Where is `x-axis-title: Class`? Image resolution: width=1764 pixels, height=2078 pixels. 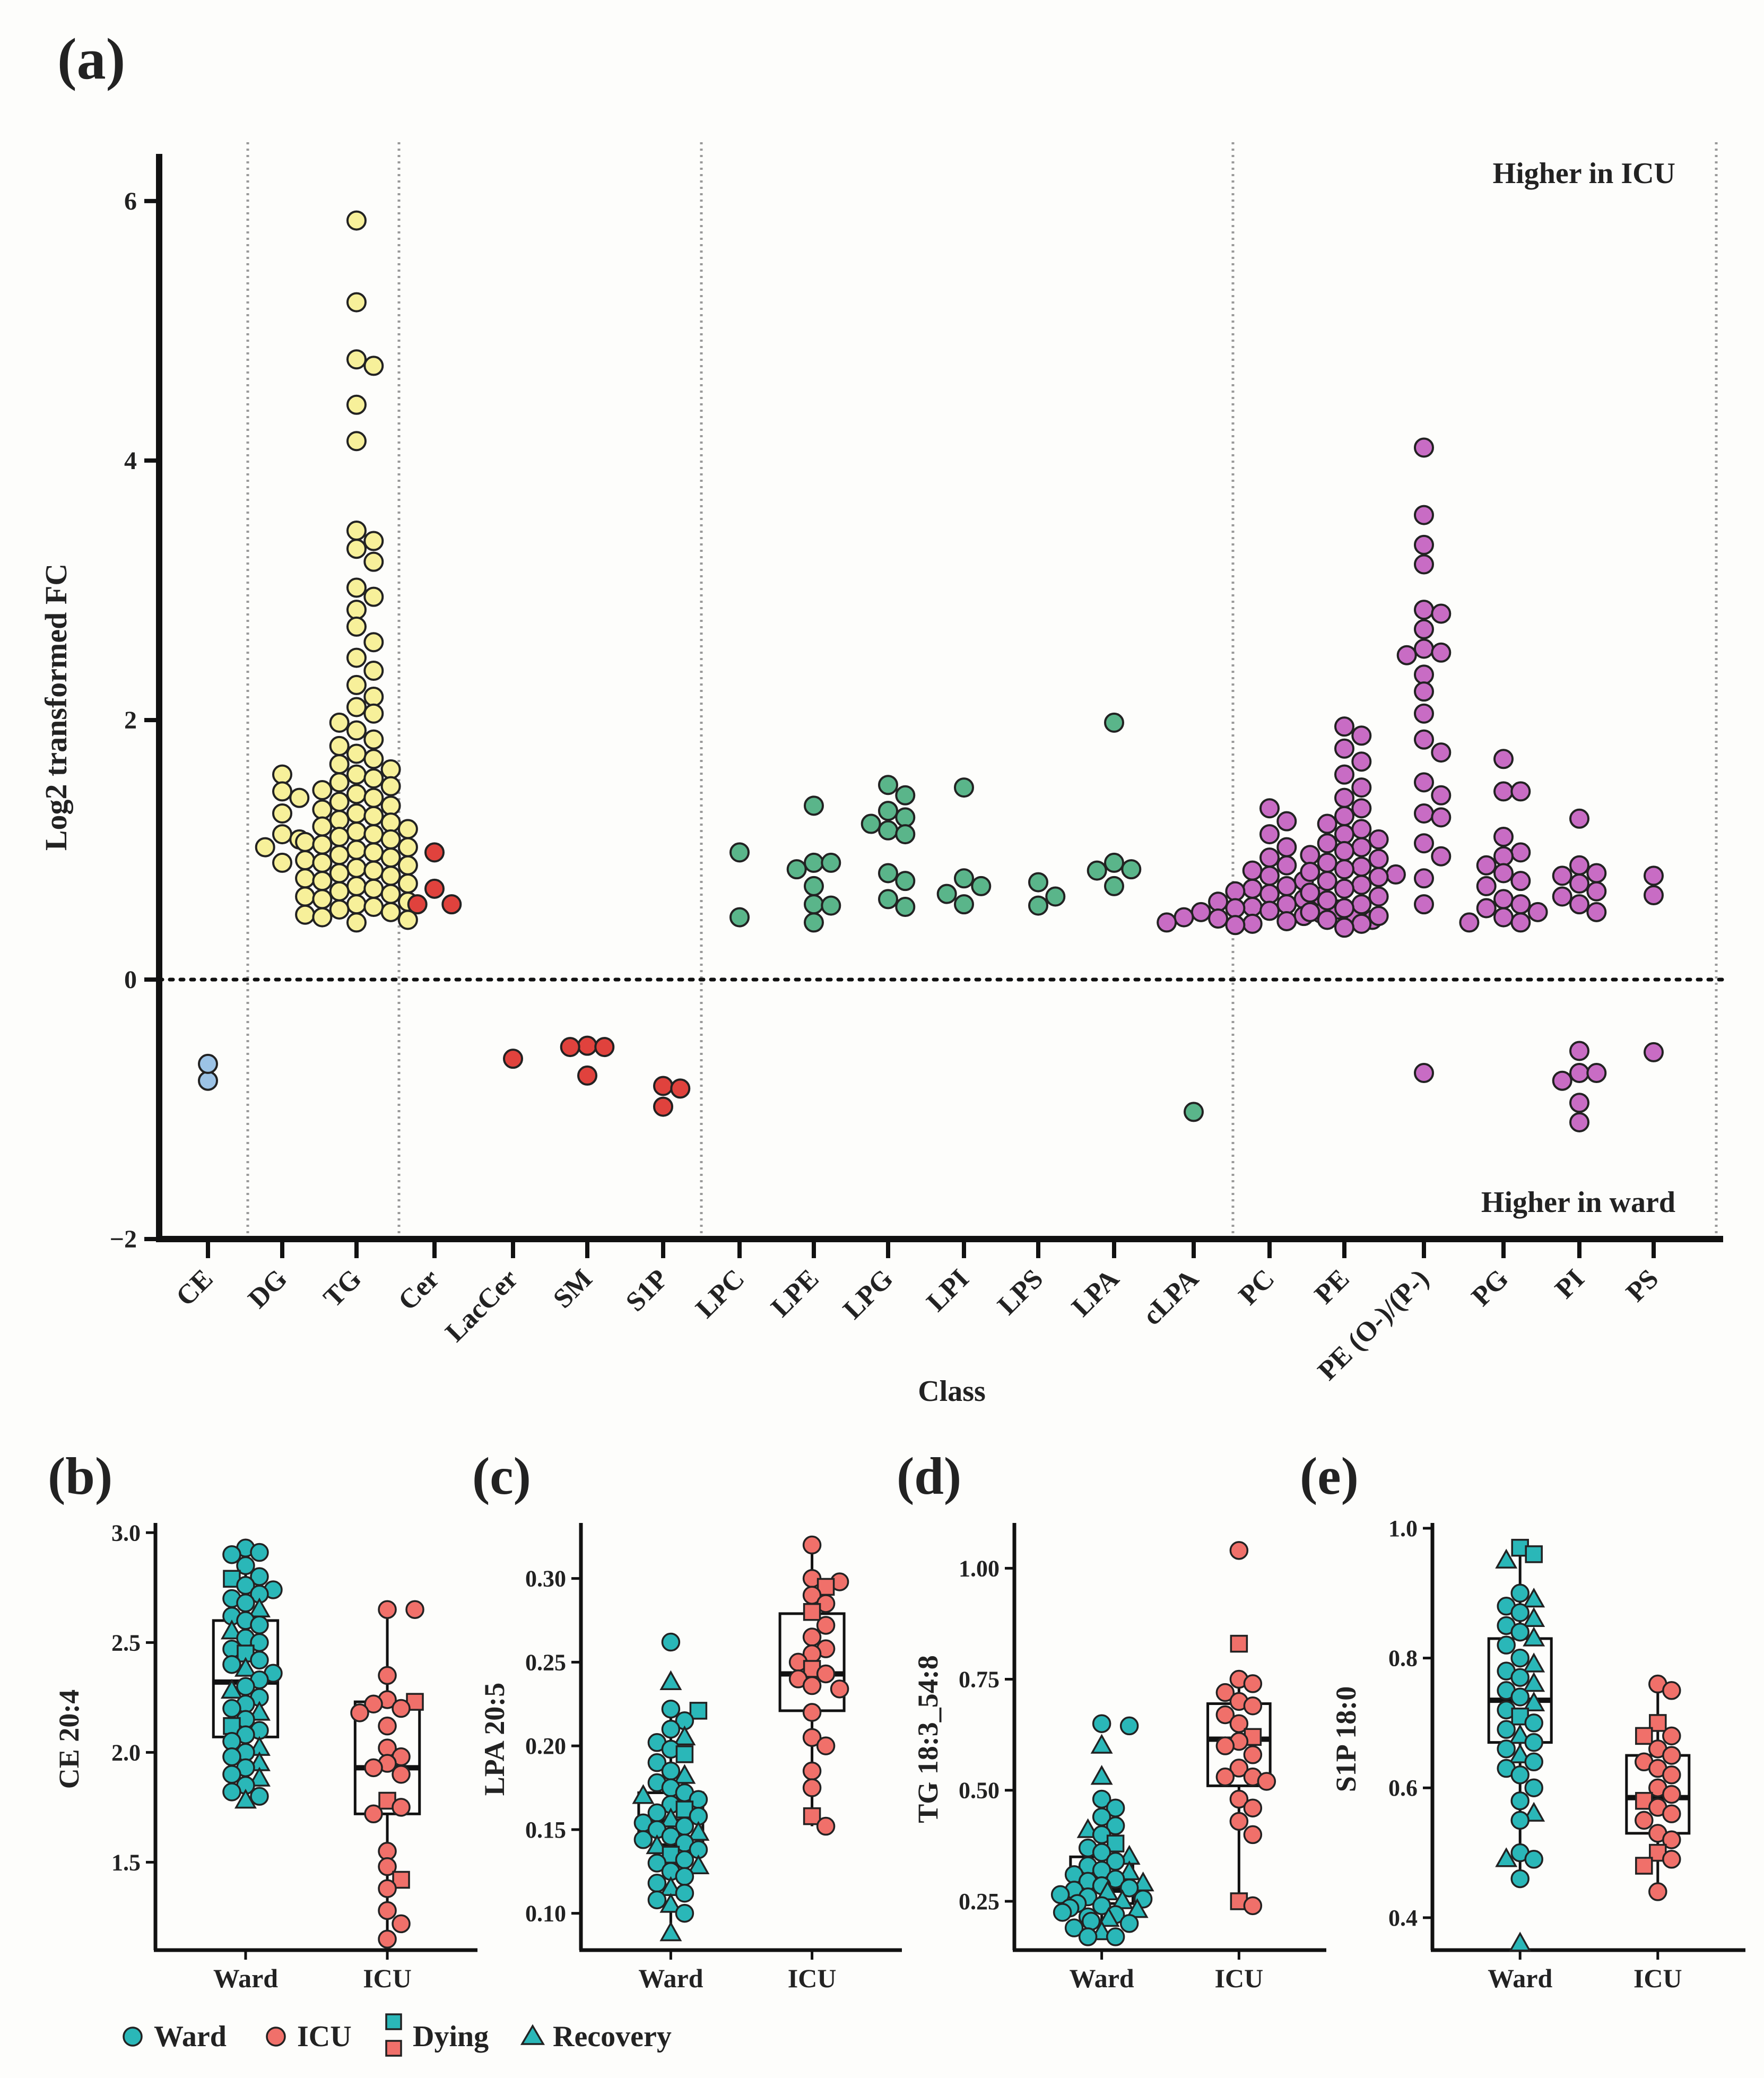 x-axis-title: Class is located at coordinates (952, 1391).